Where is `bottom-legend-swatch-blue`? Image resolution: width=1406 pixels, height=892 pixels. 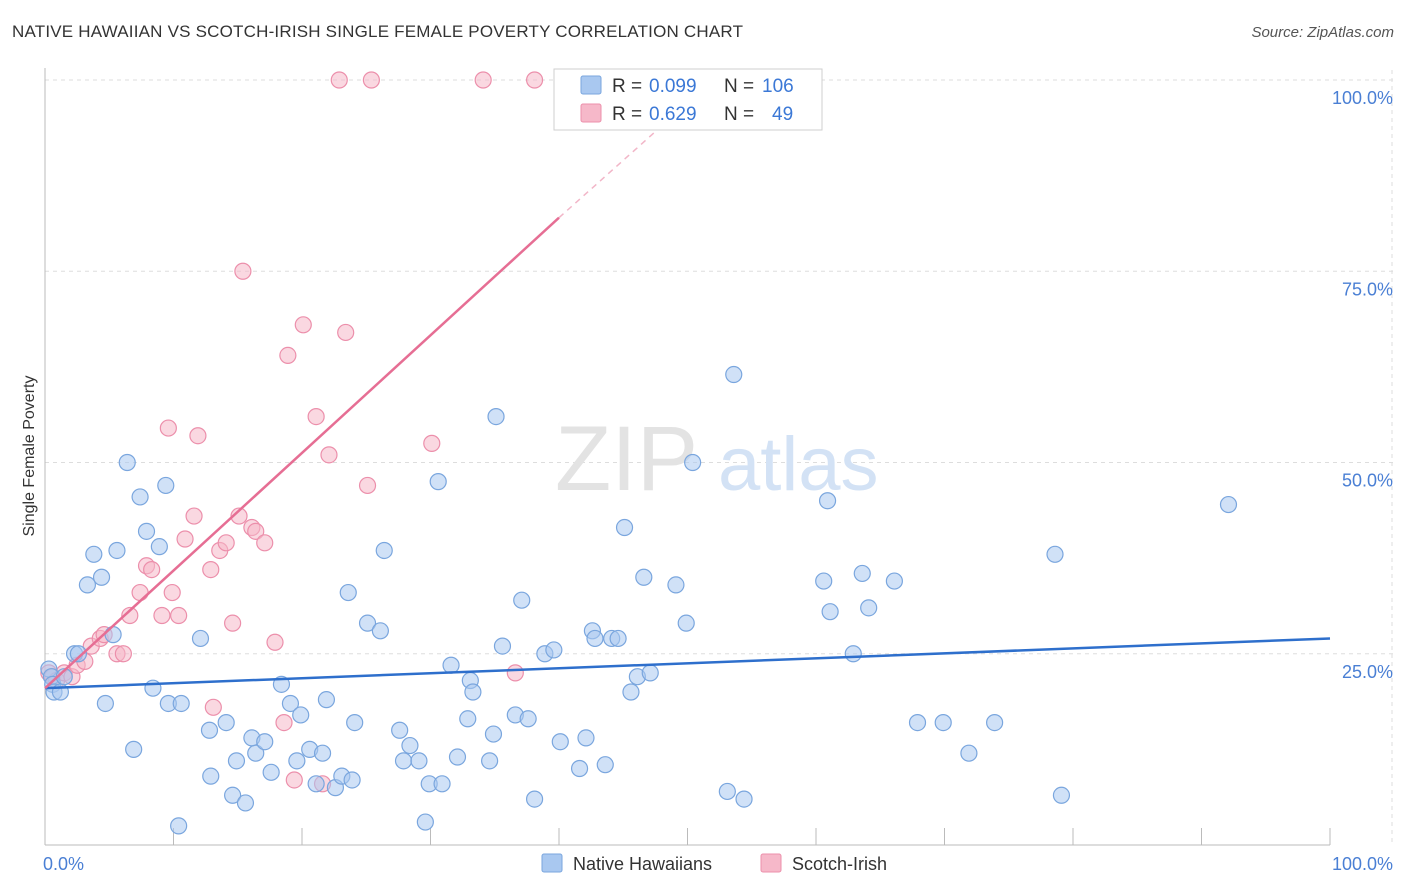
bottom-legend-swatch-blue is located at coordinates (552, 863).